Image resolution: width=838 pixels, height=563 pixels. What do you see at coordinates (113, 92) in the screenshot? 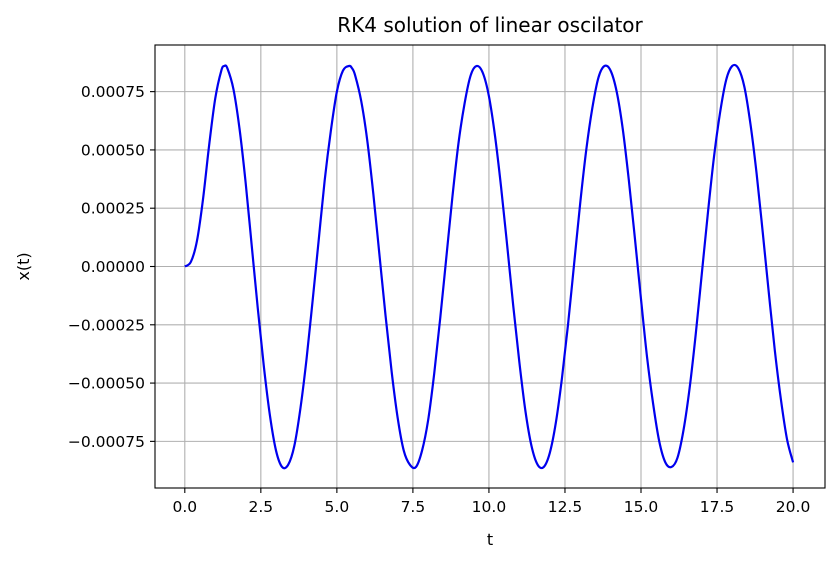
I see `y-tick-label: 0.00075` at bounding box center [113, 92].